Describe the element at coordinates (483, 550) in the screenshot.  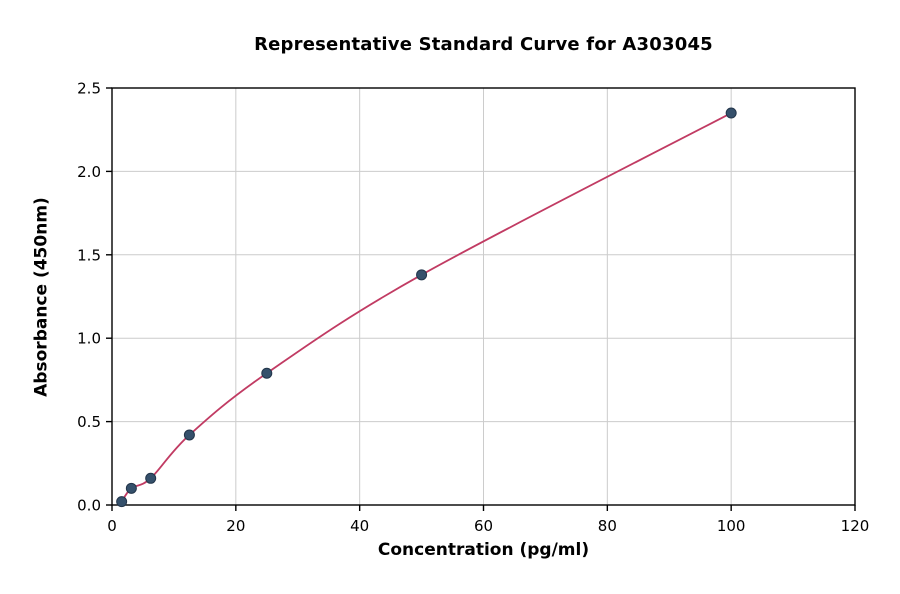
I see `x-axis-label: Concentration (pg/ml)` at that location.